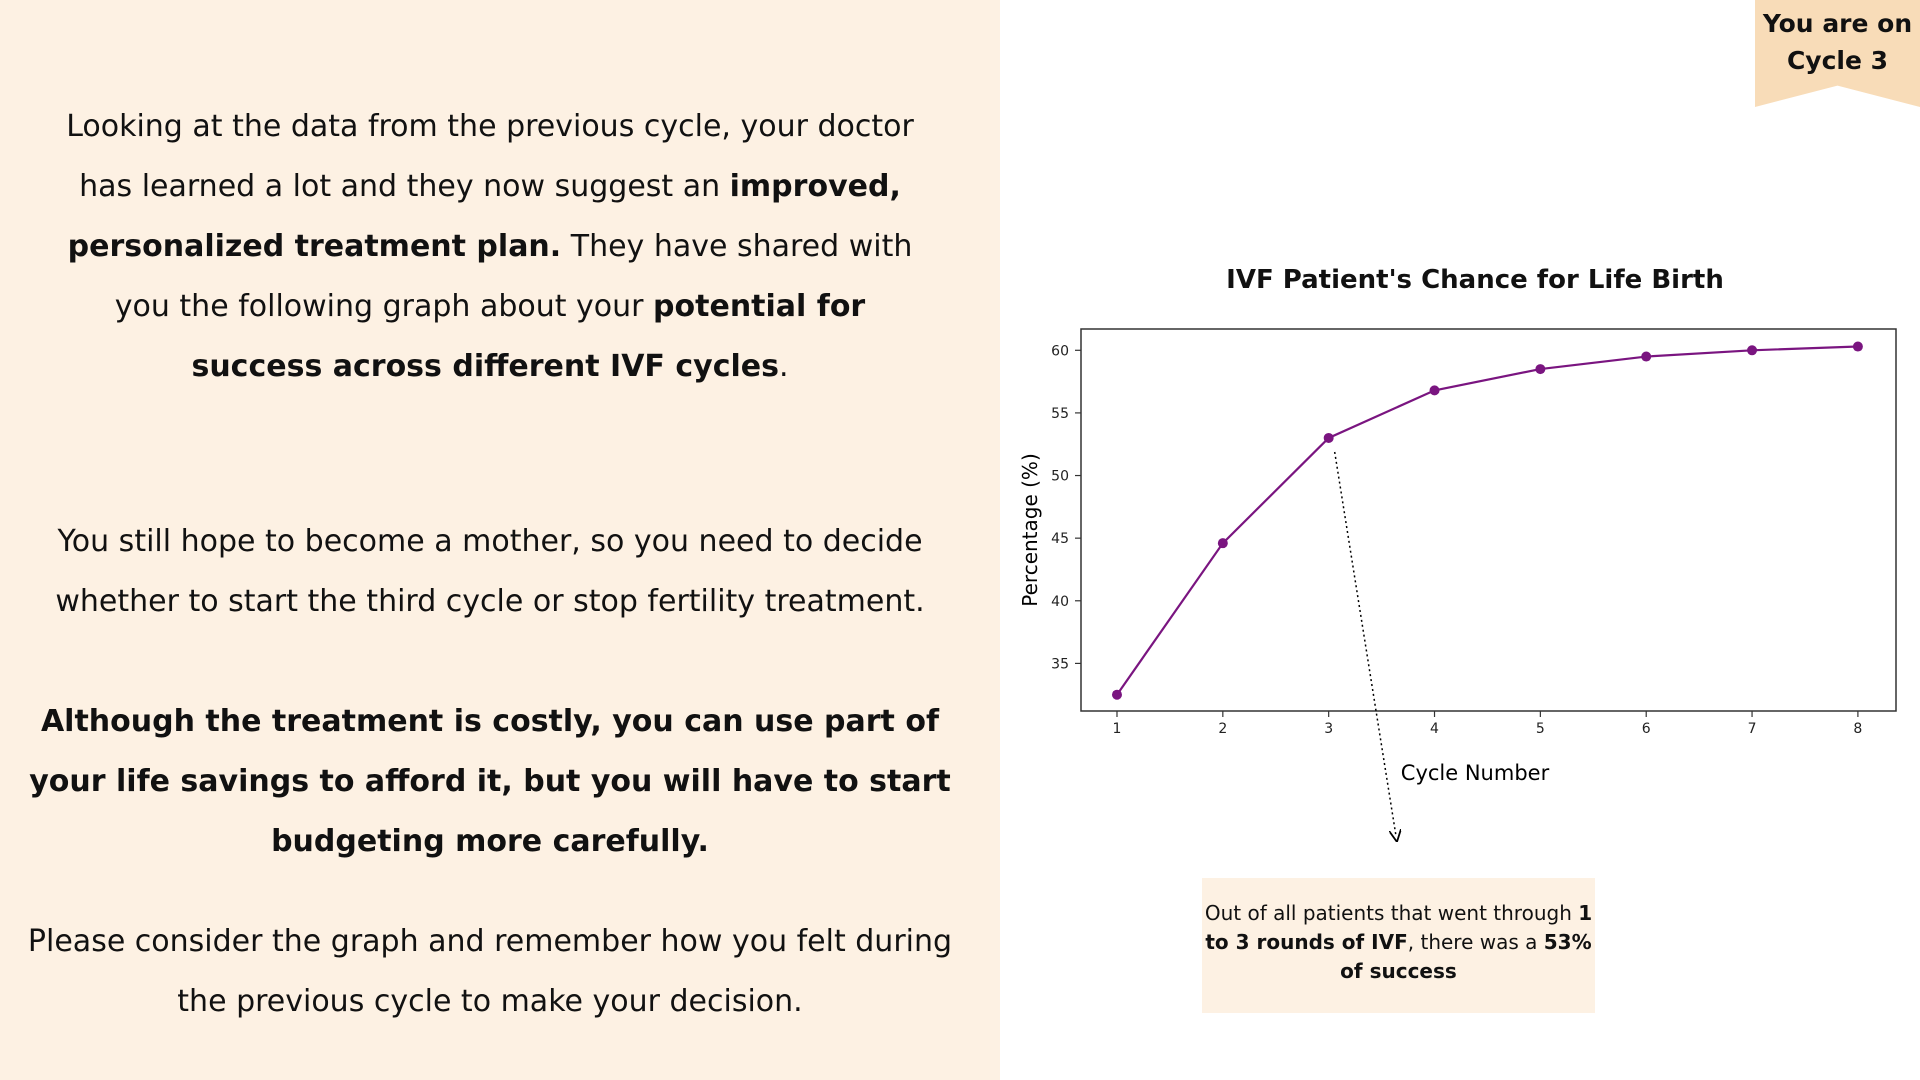 This screenshot has height=1080, width=1920. What do you see at coordinates (1060, 539) in the screenshot?
I see `y-tick-label: 45` at bounding box center [1060, 539].